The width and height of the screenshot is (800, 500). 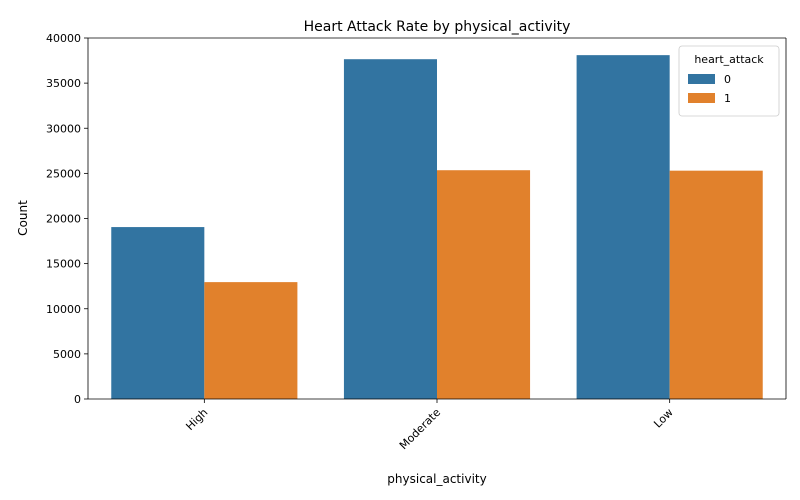 I want to click on y-tick-label: 30000, so click(x=63, y=128).